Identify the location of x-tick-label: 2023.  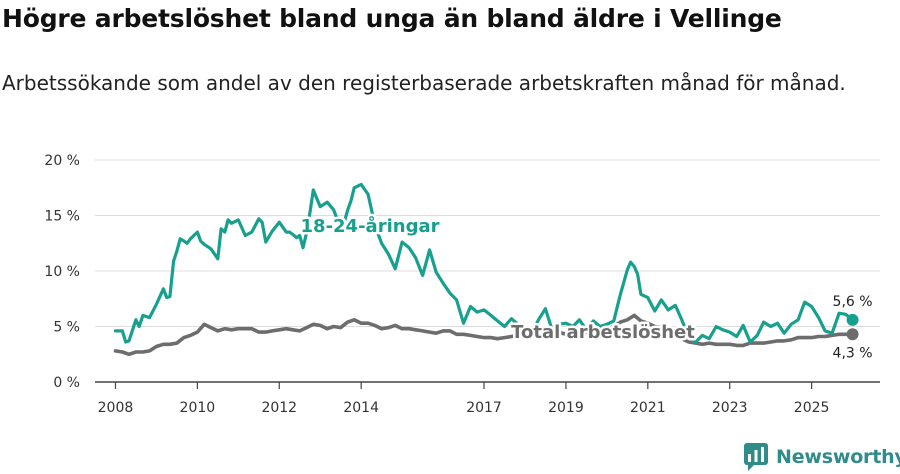
(730, 408).